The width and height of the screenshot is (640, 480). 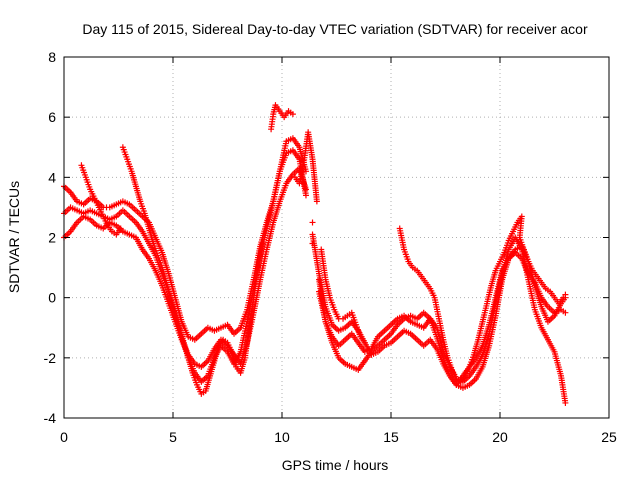 I want to click on x-tick-label: 15, so click(x=391, y=437).